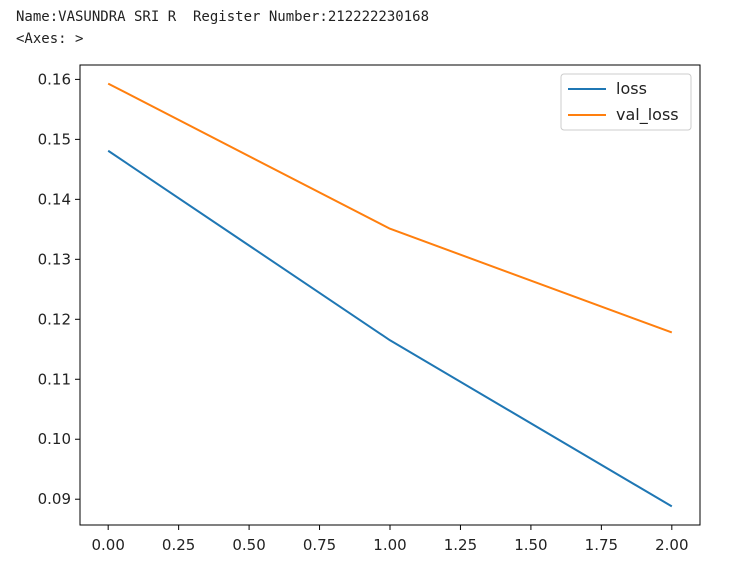 This screenshot has height=569, width=737. I want to click on x-tick-label: 1.50, so click(530, 545).